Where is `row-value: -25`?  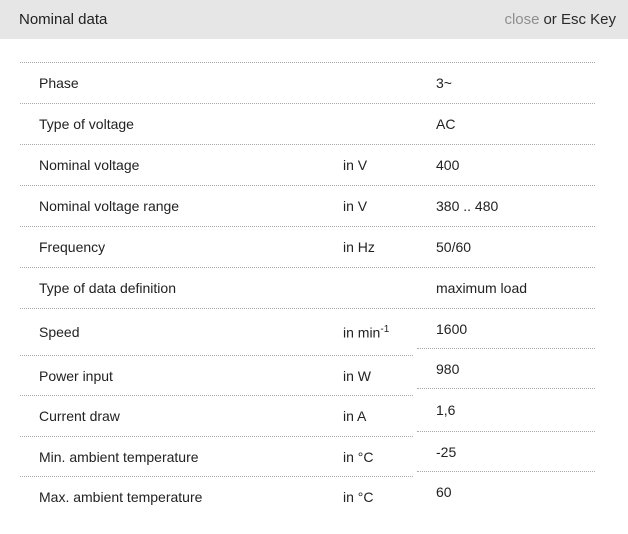 row-value: -25 is located at coordinates (506, 452).